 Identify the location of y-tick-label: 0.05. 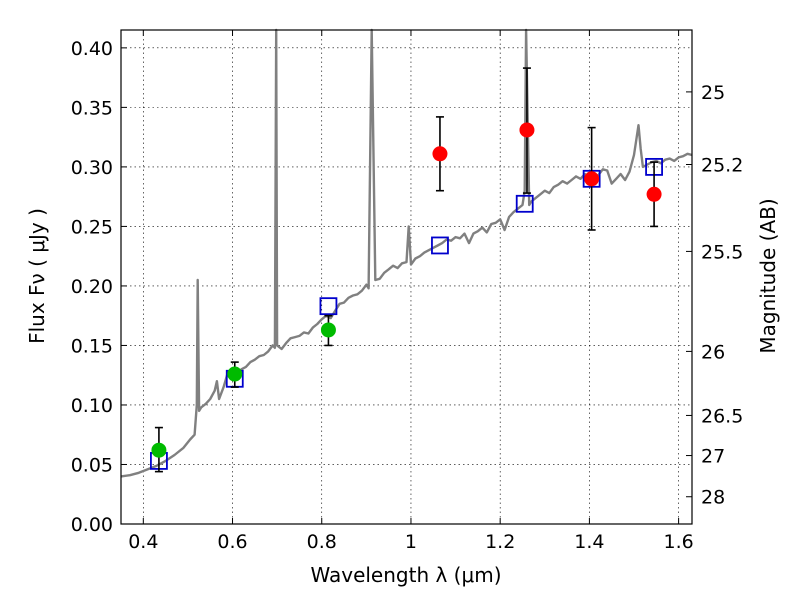
(92, 465).